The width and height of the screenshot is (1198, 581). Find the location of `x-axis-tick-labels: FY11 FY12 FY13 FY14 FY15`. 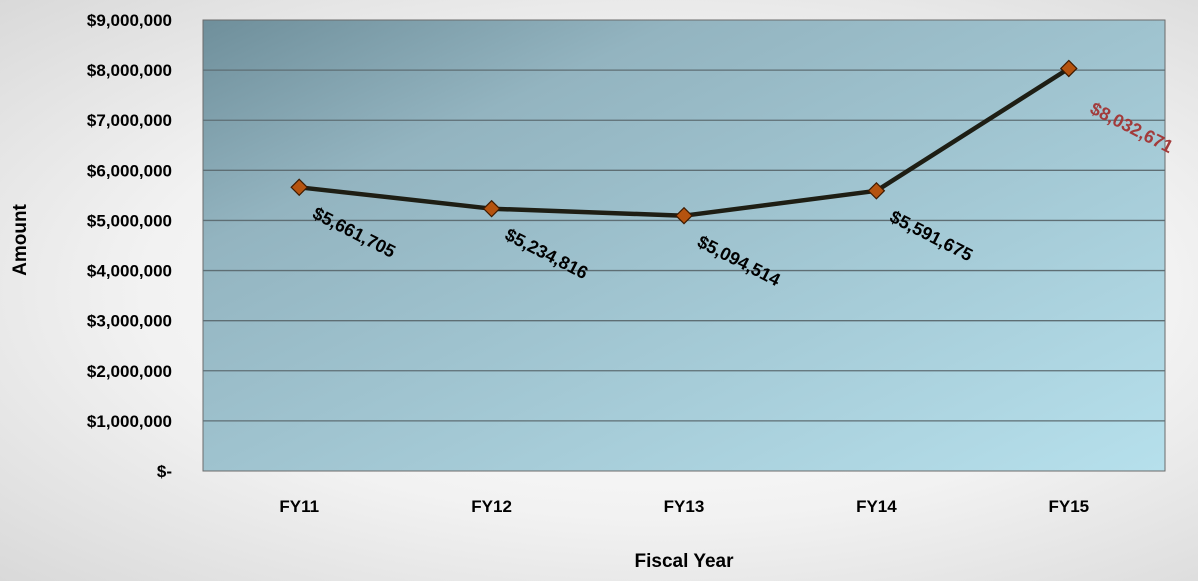

x-axis-tick-labels: FY11 FY12 FY13 FY14 FY15 is located at coordinates (684, 506).